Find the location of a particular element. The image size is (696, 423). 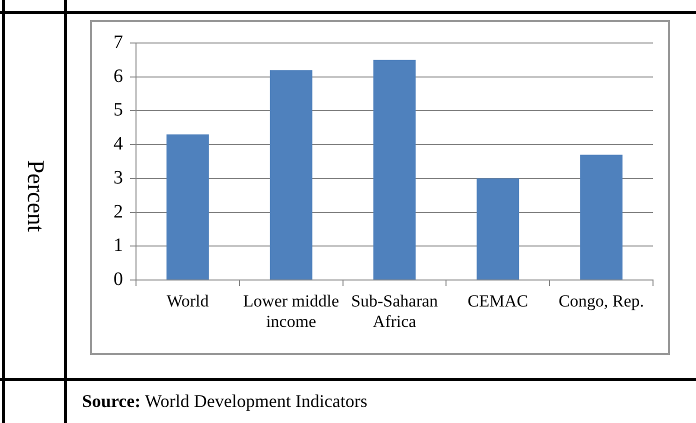

y-tick-label: 1 is located at coordinates (118, 245).